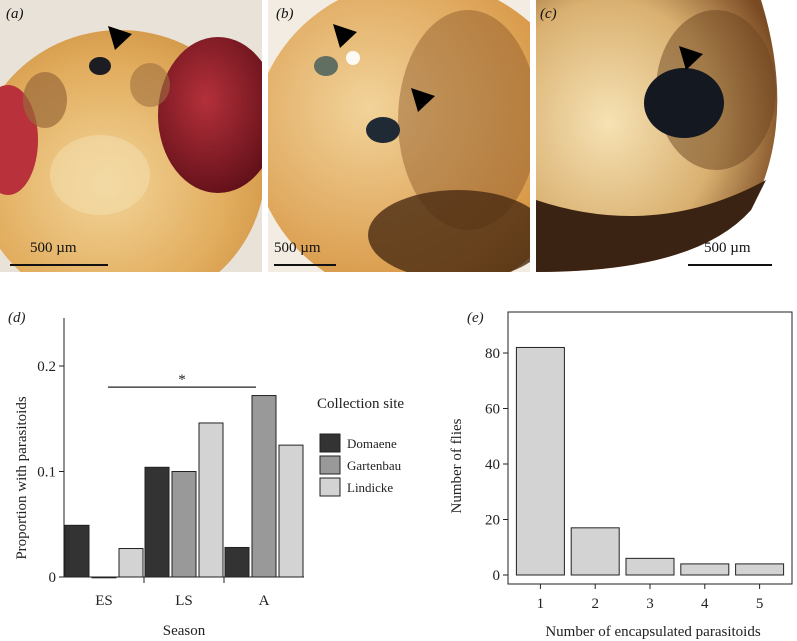 The height and width of the screenshot is (641, 797). Describe the element at coordinates (15, 14) in the screenshot. I see `panel-label-a: (a)` at that location.